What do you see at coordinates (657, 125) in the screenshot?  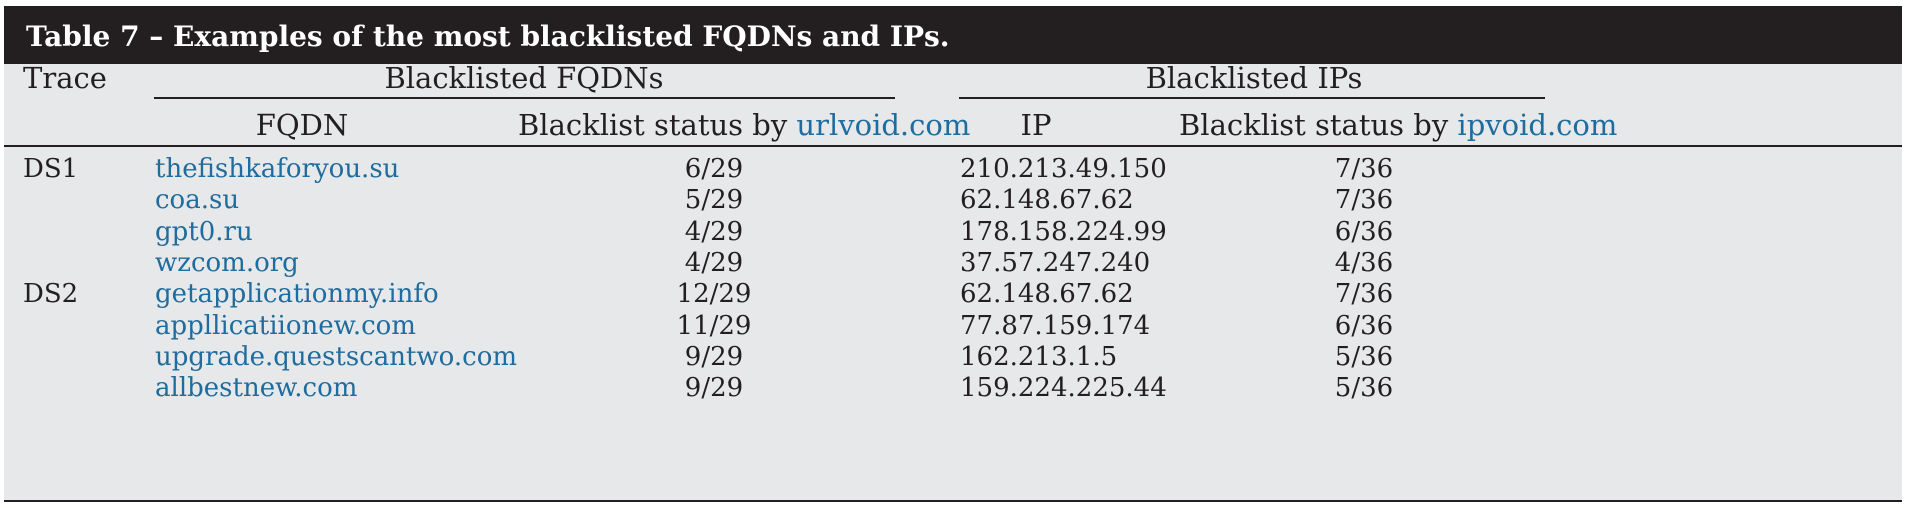 I see `header-fqdn-status-prefix: Blacklist status by` at bounding box center [657, 125].